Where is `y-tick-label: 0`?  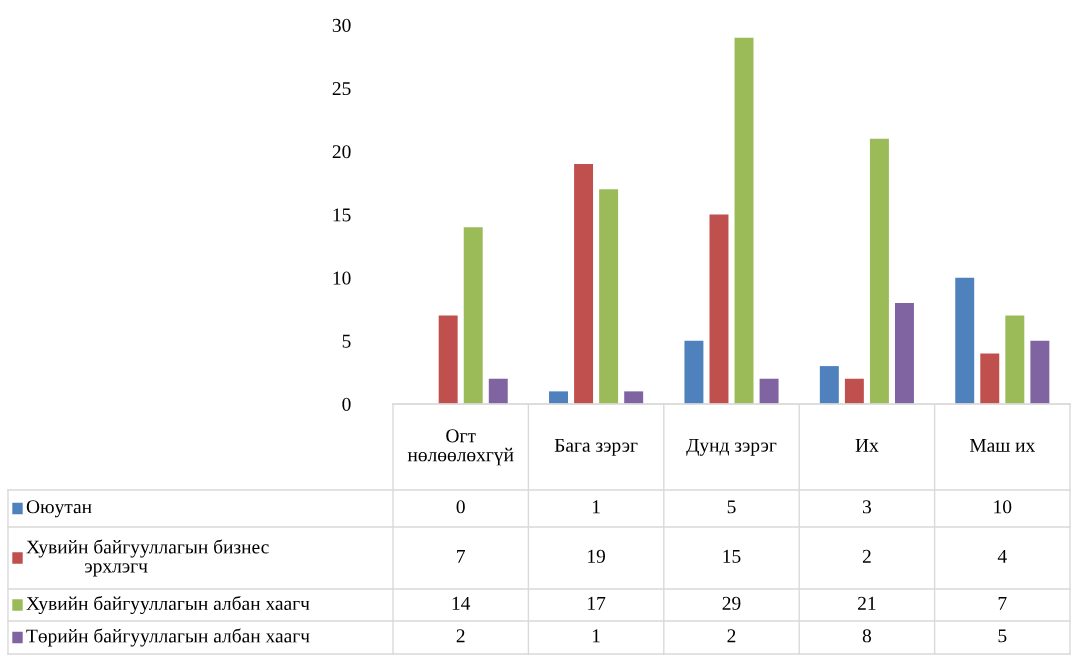
y-tick-label: 0 is located at coordinates (346, 404).